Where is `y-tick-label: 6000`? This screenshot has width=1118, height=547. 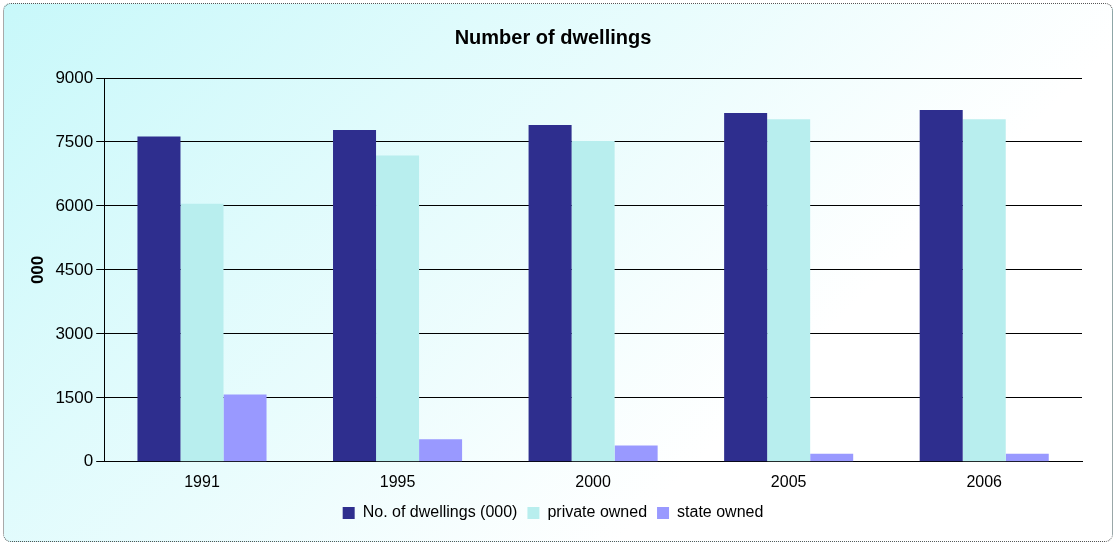
y-tick-label: 6000 is located at coordinates (74, 205).